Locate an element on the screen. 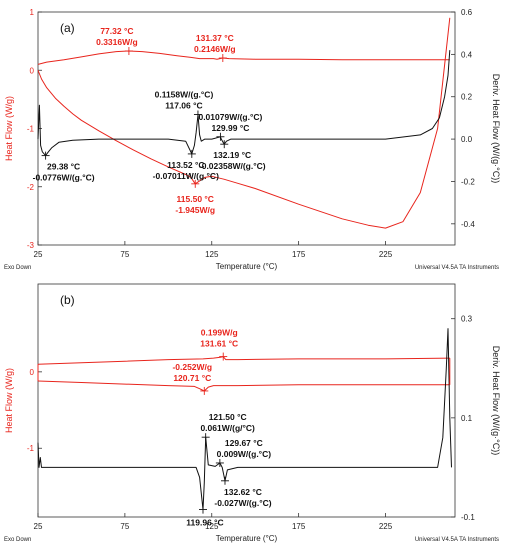 This screenshot has width=507, height=550. peak-annotation: 0.2146W/g is located at coordinates (215, 49).